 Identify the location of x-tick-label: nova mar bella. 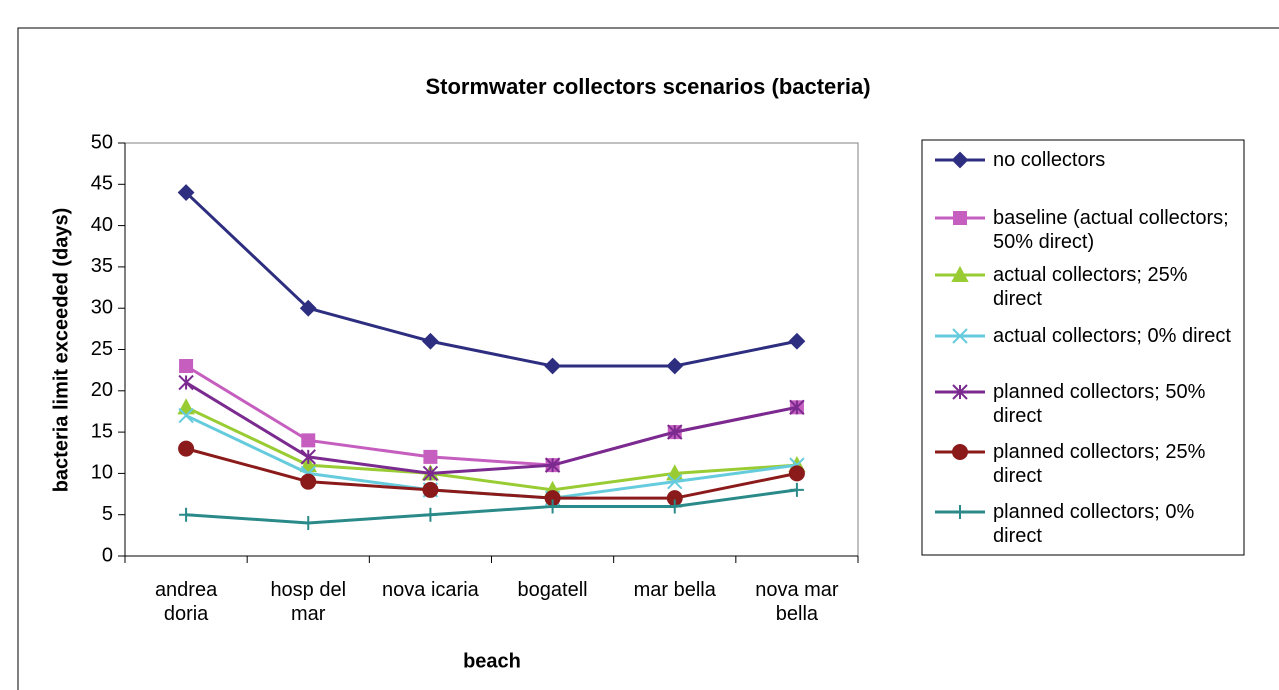
(797, 602).